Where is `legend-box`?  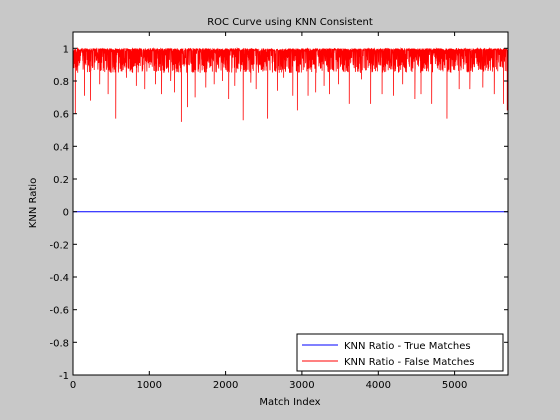
legend-box is located at coordinates (400, 352).